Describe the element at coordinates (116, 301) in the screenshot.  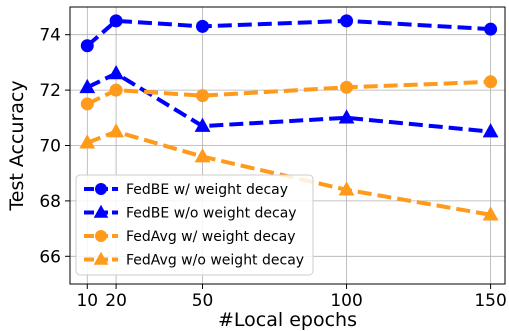
I see `x-tick-label: 20` at that location.